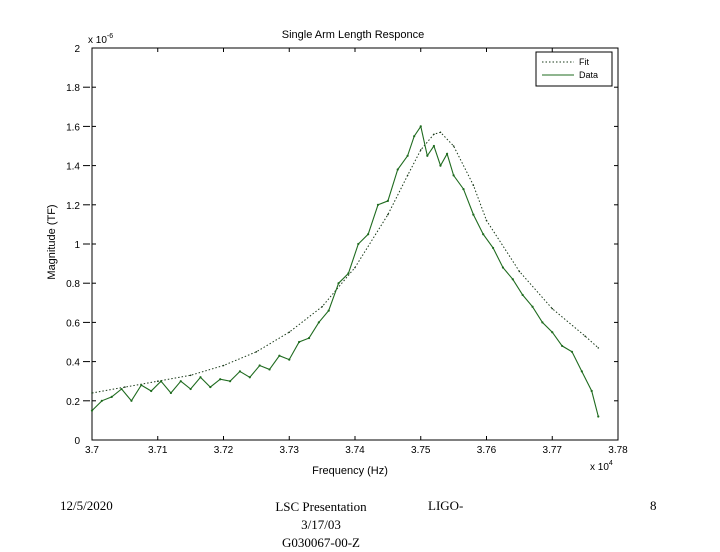 This screenshot has width=720, height=552. Describe the element at coordinates (92, 450) in the screenshot. I see `x-tick-label: 3.7` at that location.